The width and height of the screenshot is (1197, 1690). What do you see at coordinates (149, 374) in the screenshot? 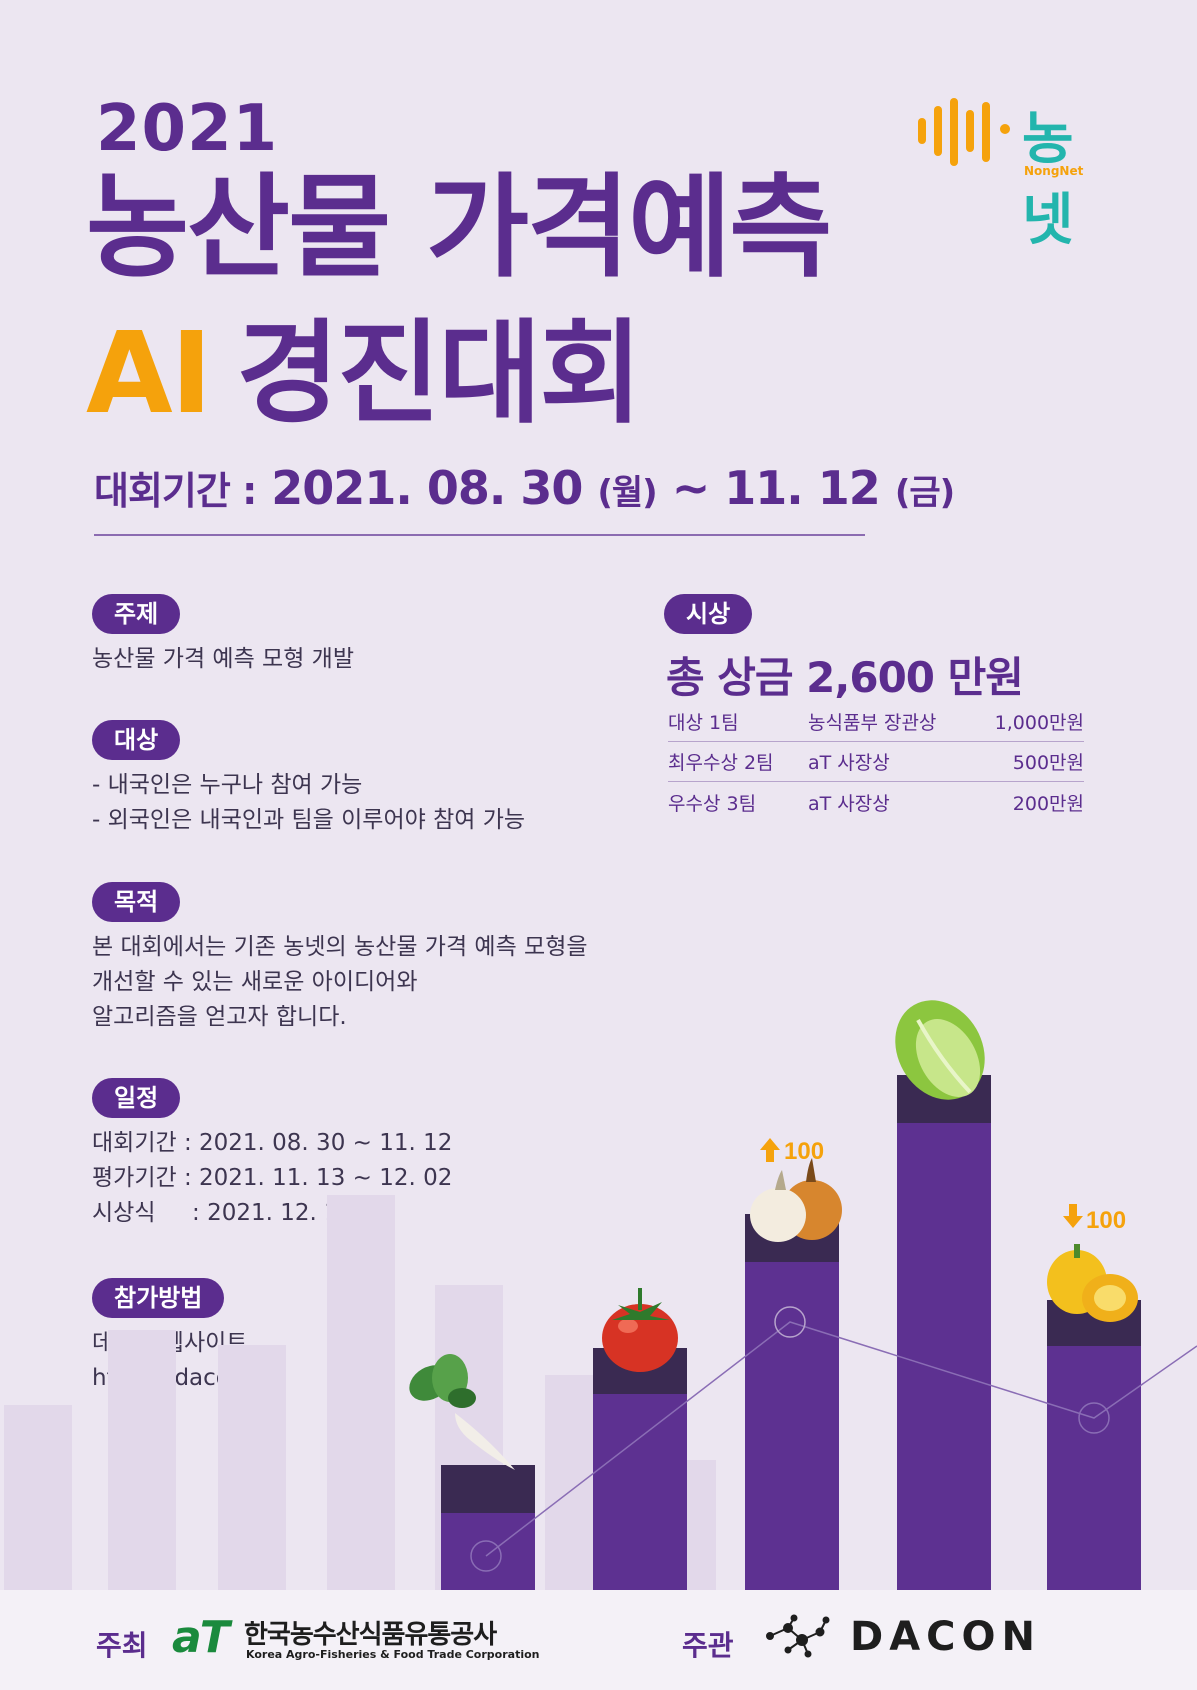
I see `title-ai: AI` at bounding box center [149, 374].